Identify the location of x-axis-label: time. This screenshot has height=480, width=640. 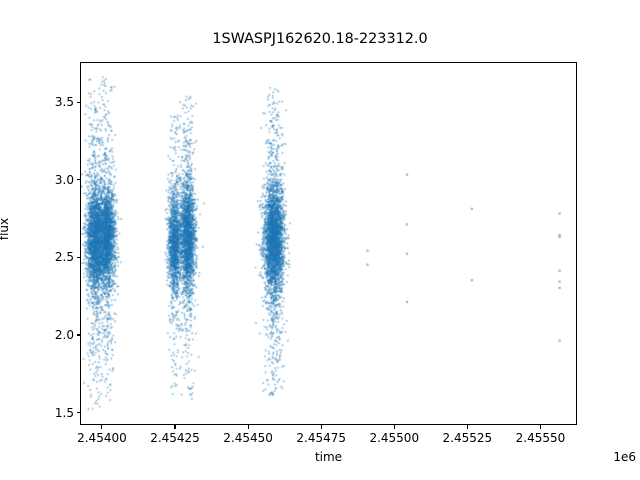
(328, 457).